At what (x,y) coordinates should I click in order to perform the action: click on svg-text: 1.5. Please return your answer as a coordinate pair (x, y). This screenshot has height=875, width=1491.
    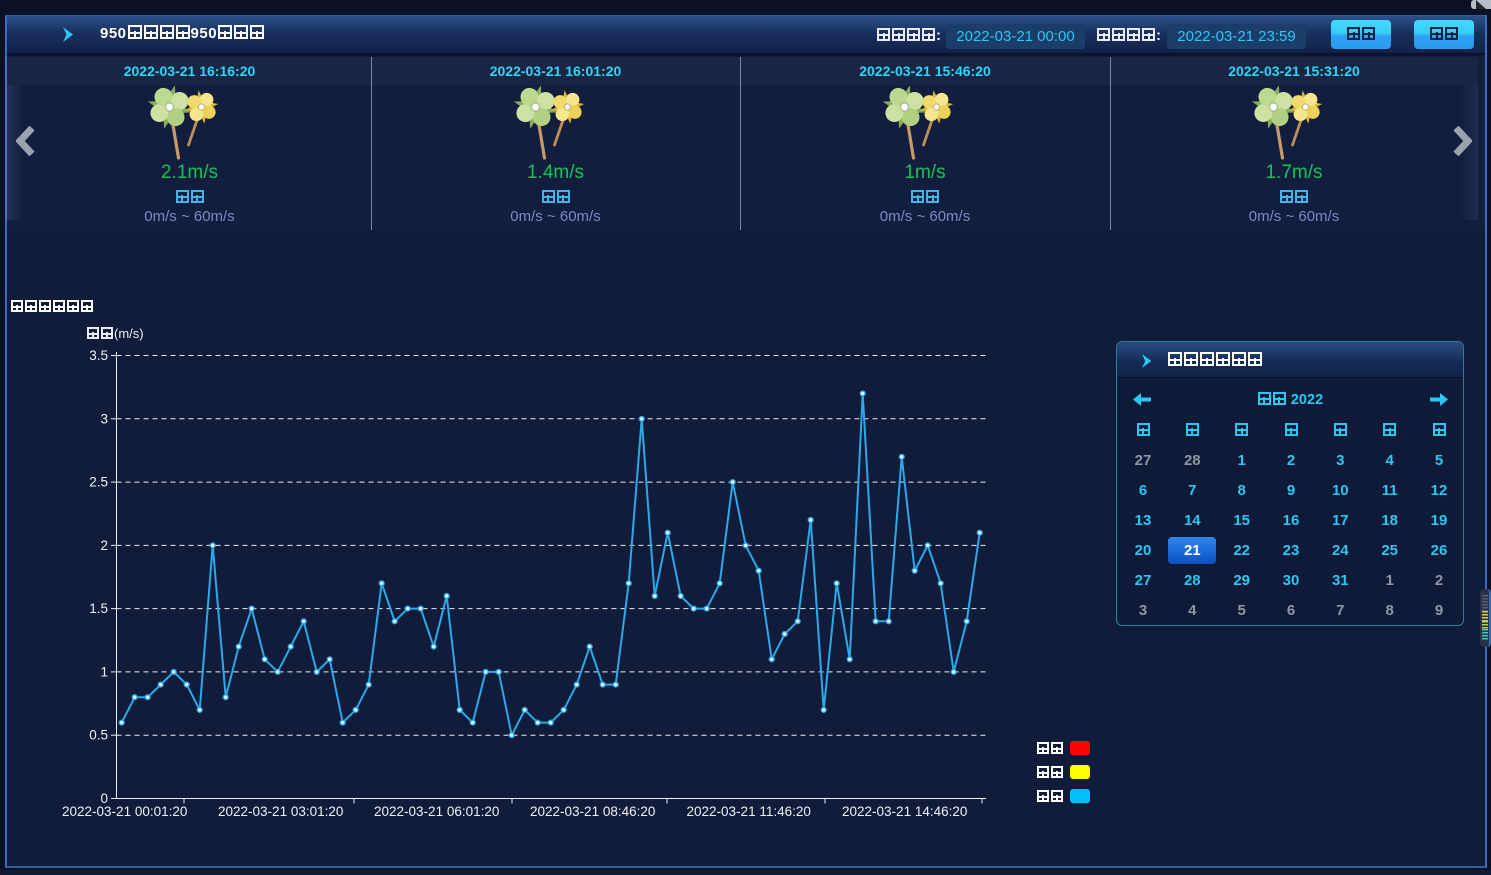
    Looking at the image, I should click on (98, 608).